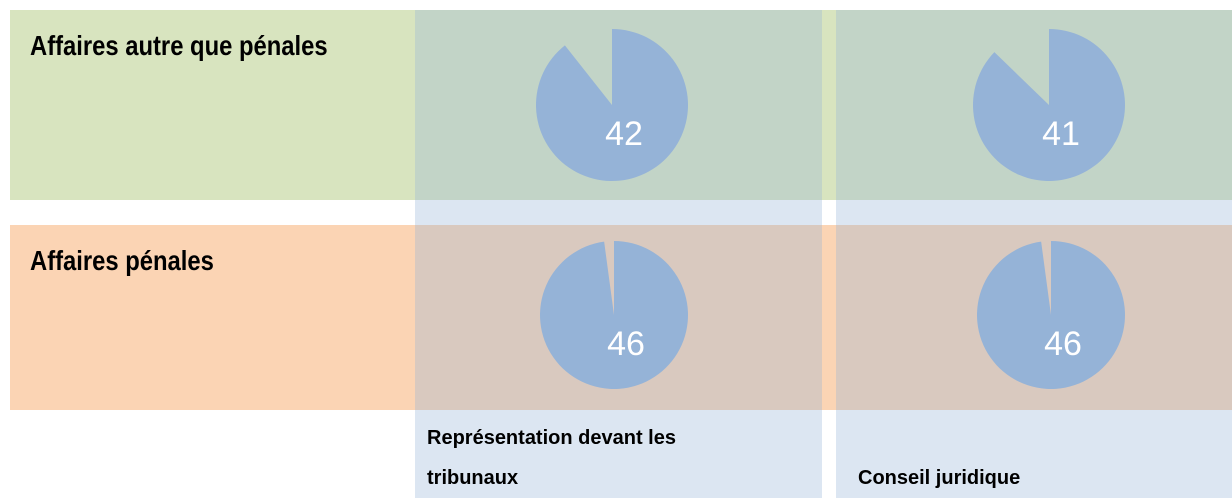 The image size is (1232, 498). Describe the element at coordinates (122, 260) in the screenshot. I see `row-label: Affaires pénales` at that location.